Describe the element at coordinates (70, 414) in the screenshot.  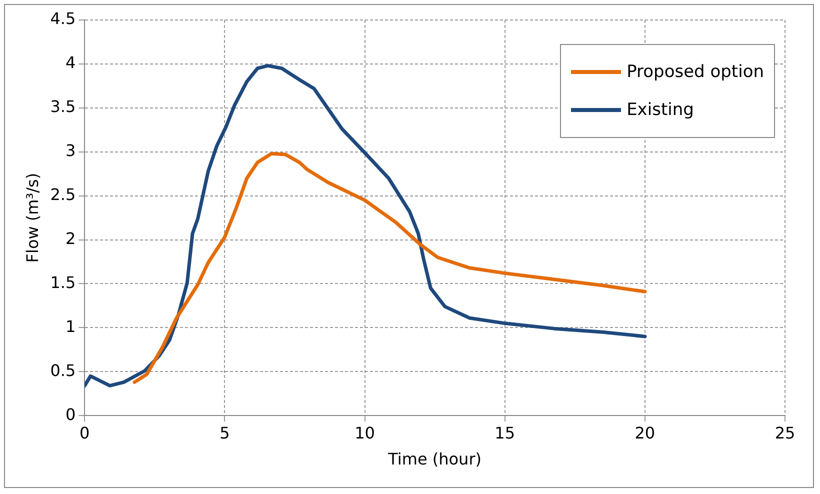
I see `y-tick-label: 0` at that location.